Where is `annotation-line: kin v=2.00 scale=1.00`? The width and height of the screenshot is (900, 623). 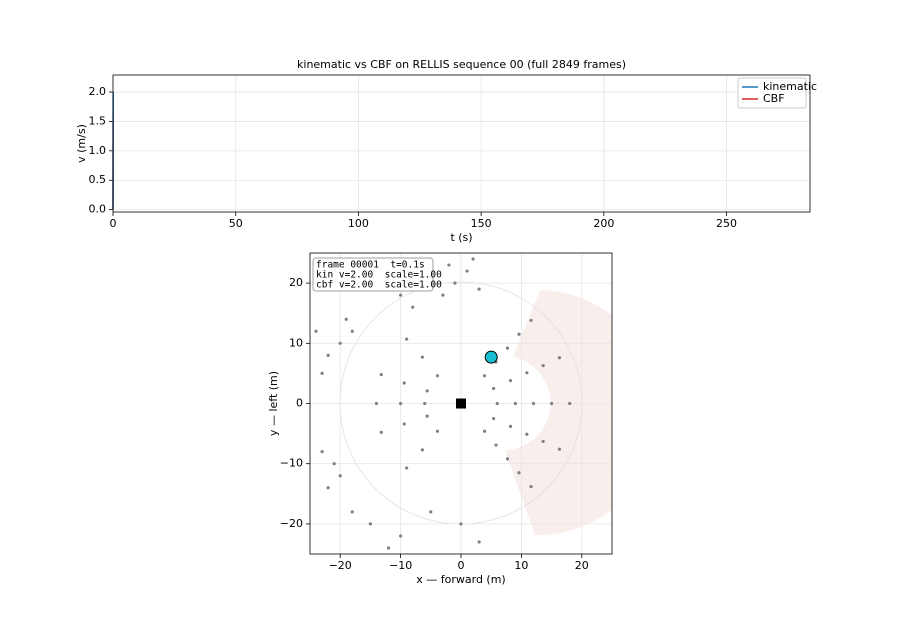
annotation-line: kin v=2.00 scale=1.00 is located at coordinates (379, 275).